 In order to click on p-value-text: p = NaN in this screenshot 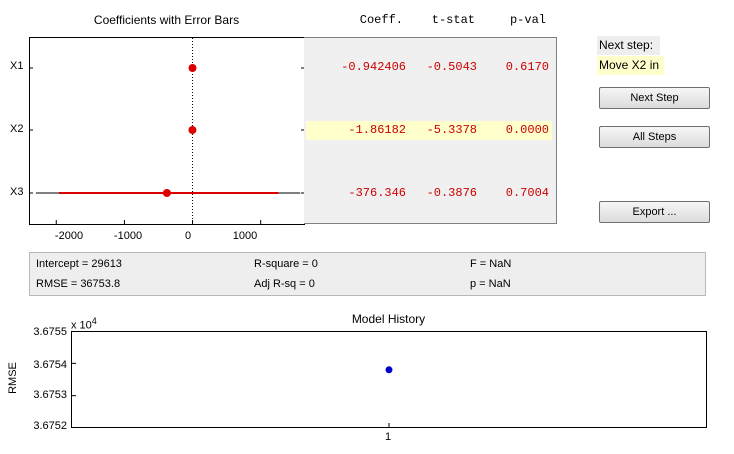, I will do `click(490, 284)`.